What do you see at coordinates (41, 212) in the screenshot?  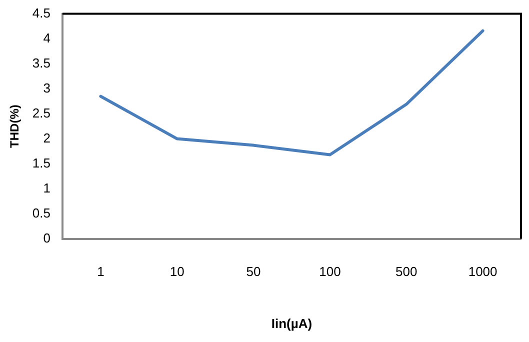 I see `y-tick-label: 0.5` at bounding box center [41, 212].